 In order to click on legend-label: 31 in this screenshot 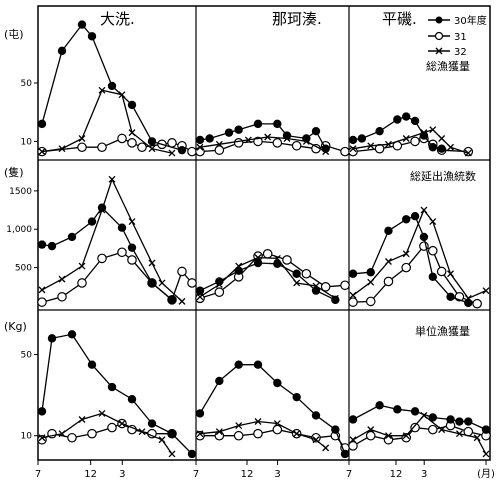, I will do `click(460, 37)`.